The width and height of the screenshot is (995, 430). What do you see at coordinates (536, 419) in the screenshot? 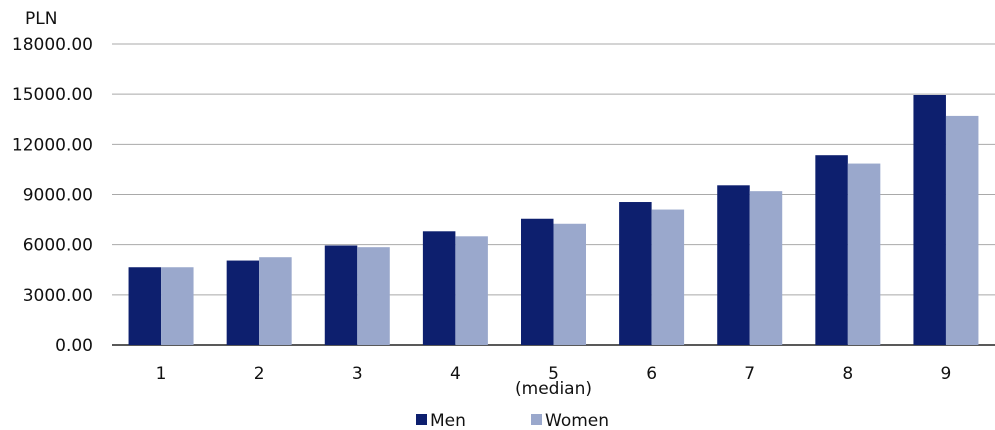
I see `legend-swatch-women` at bounding box center [536, 419].